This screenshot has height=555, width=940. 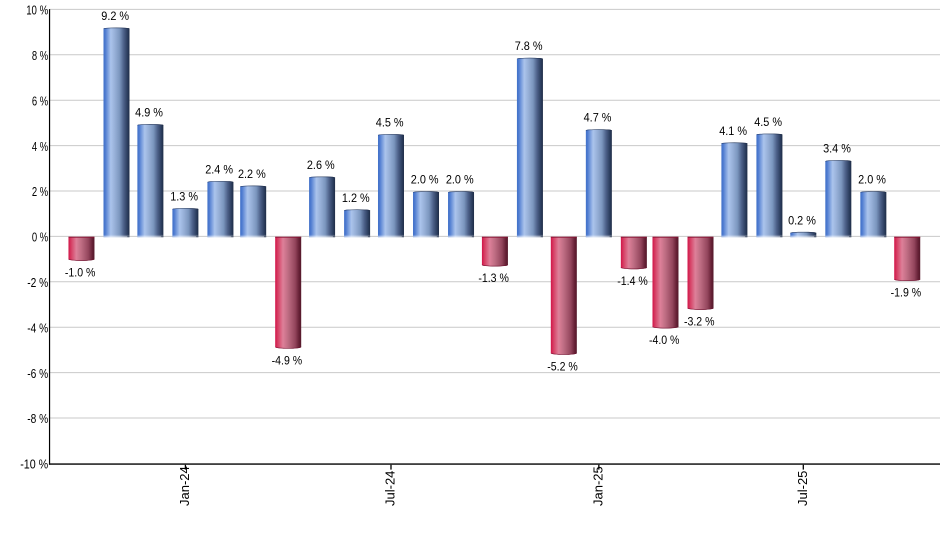 I want to click on svg-text: 10 %, so click(x=37, y=10).